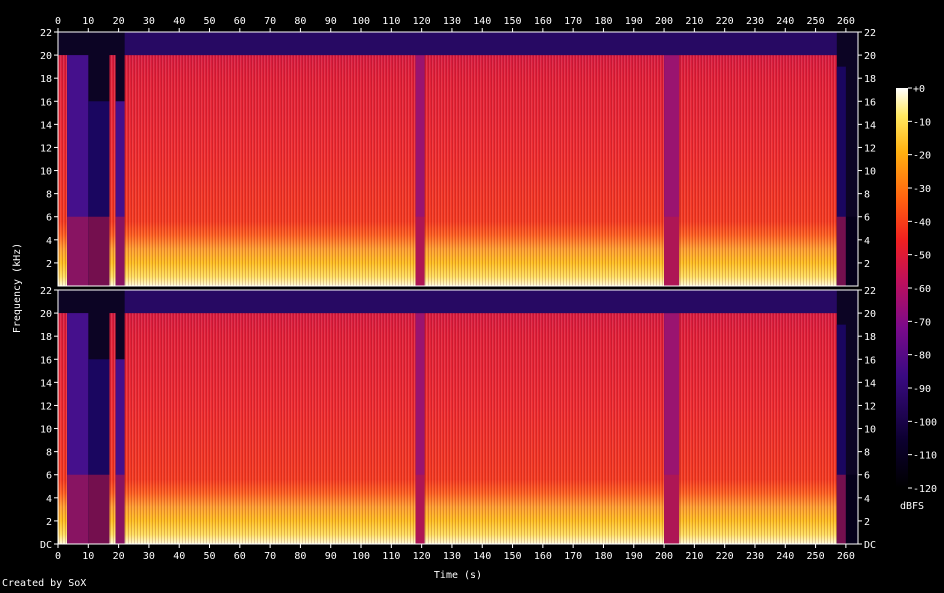  What do you see at coordinates (785, 556) in the screenshot?
I see `x-tick-label-bottom: 240` at bounding box center [785, 556].